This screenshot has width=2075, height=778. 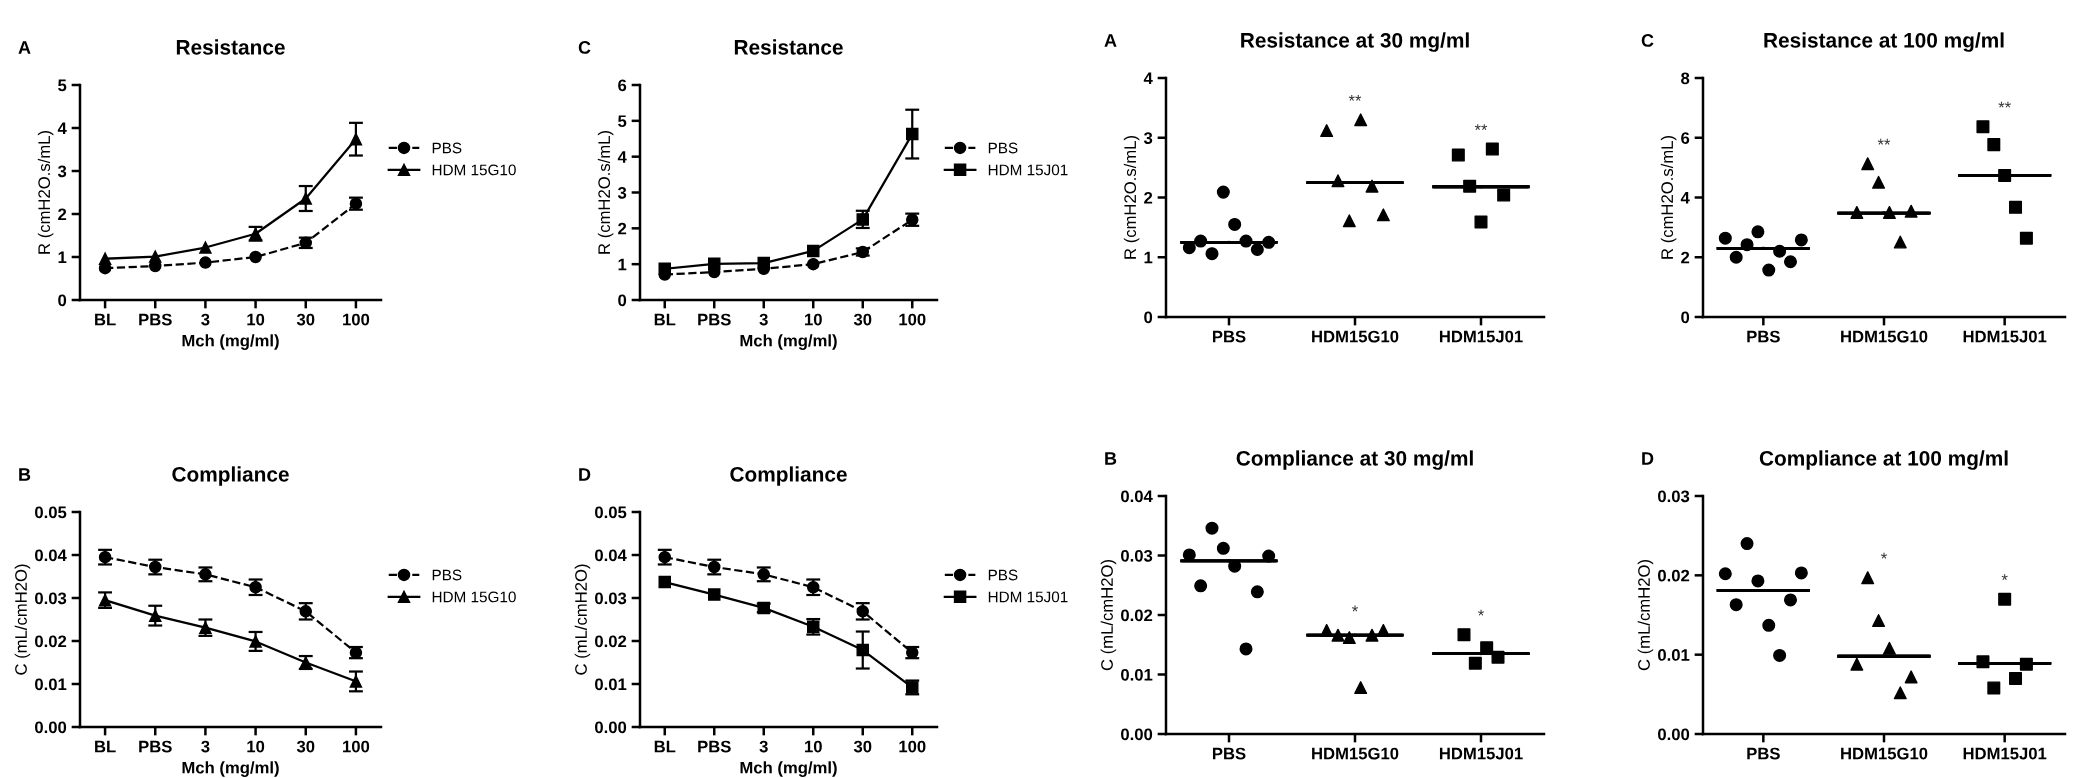 What do you see at coordinates (1481, 612) in the screenshot?
I see `annotation: *` at bounding box center [1481, 612].